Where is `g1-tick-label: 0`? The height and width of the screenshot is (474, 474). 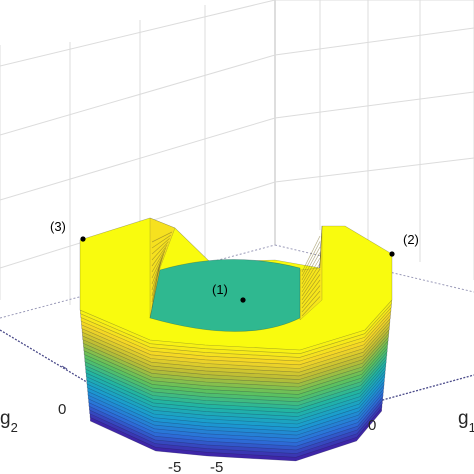
g1-tick-label: 0 is located at coordinates (372, 425).